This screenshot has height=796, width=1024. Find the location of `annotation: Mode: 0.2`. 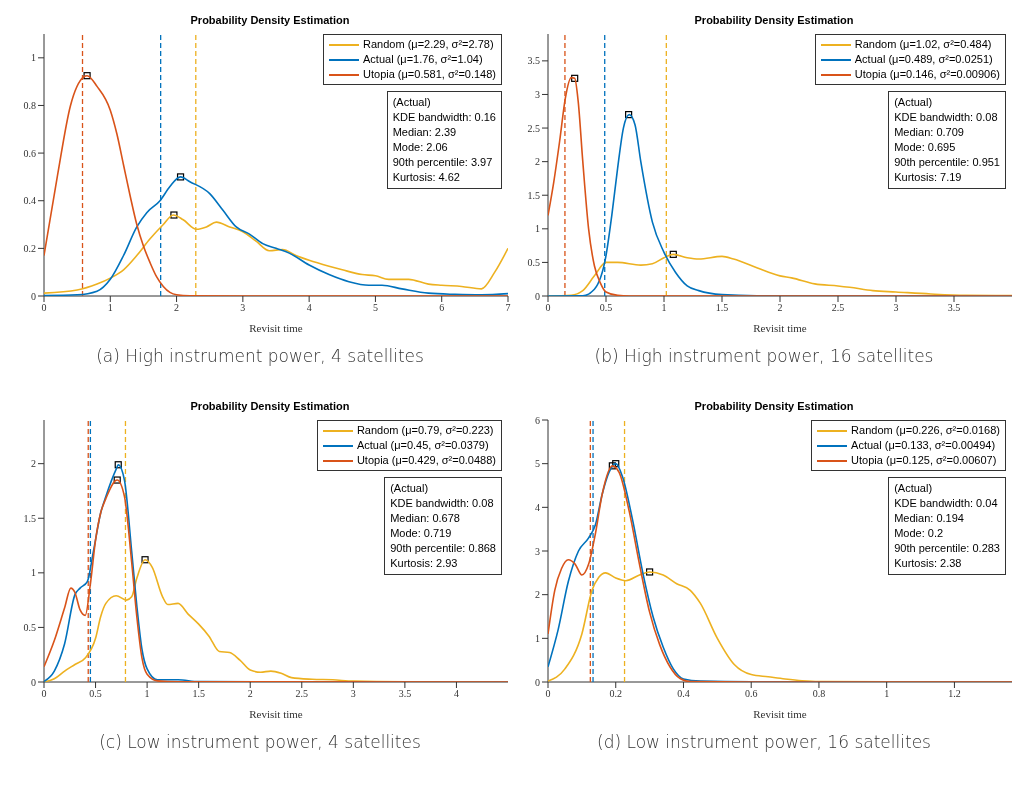

annotation: Mode: 0.2 is located at coordinates (919, 533).